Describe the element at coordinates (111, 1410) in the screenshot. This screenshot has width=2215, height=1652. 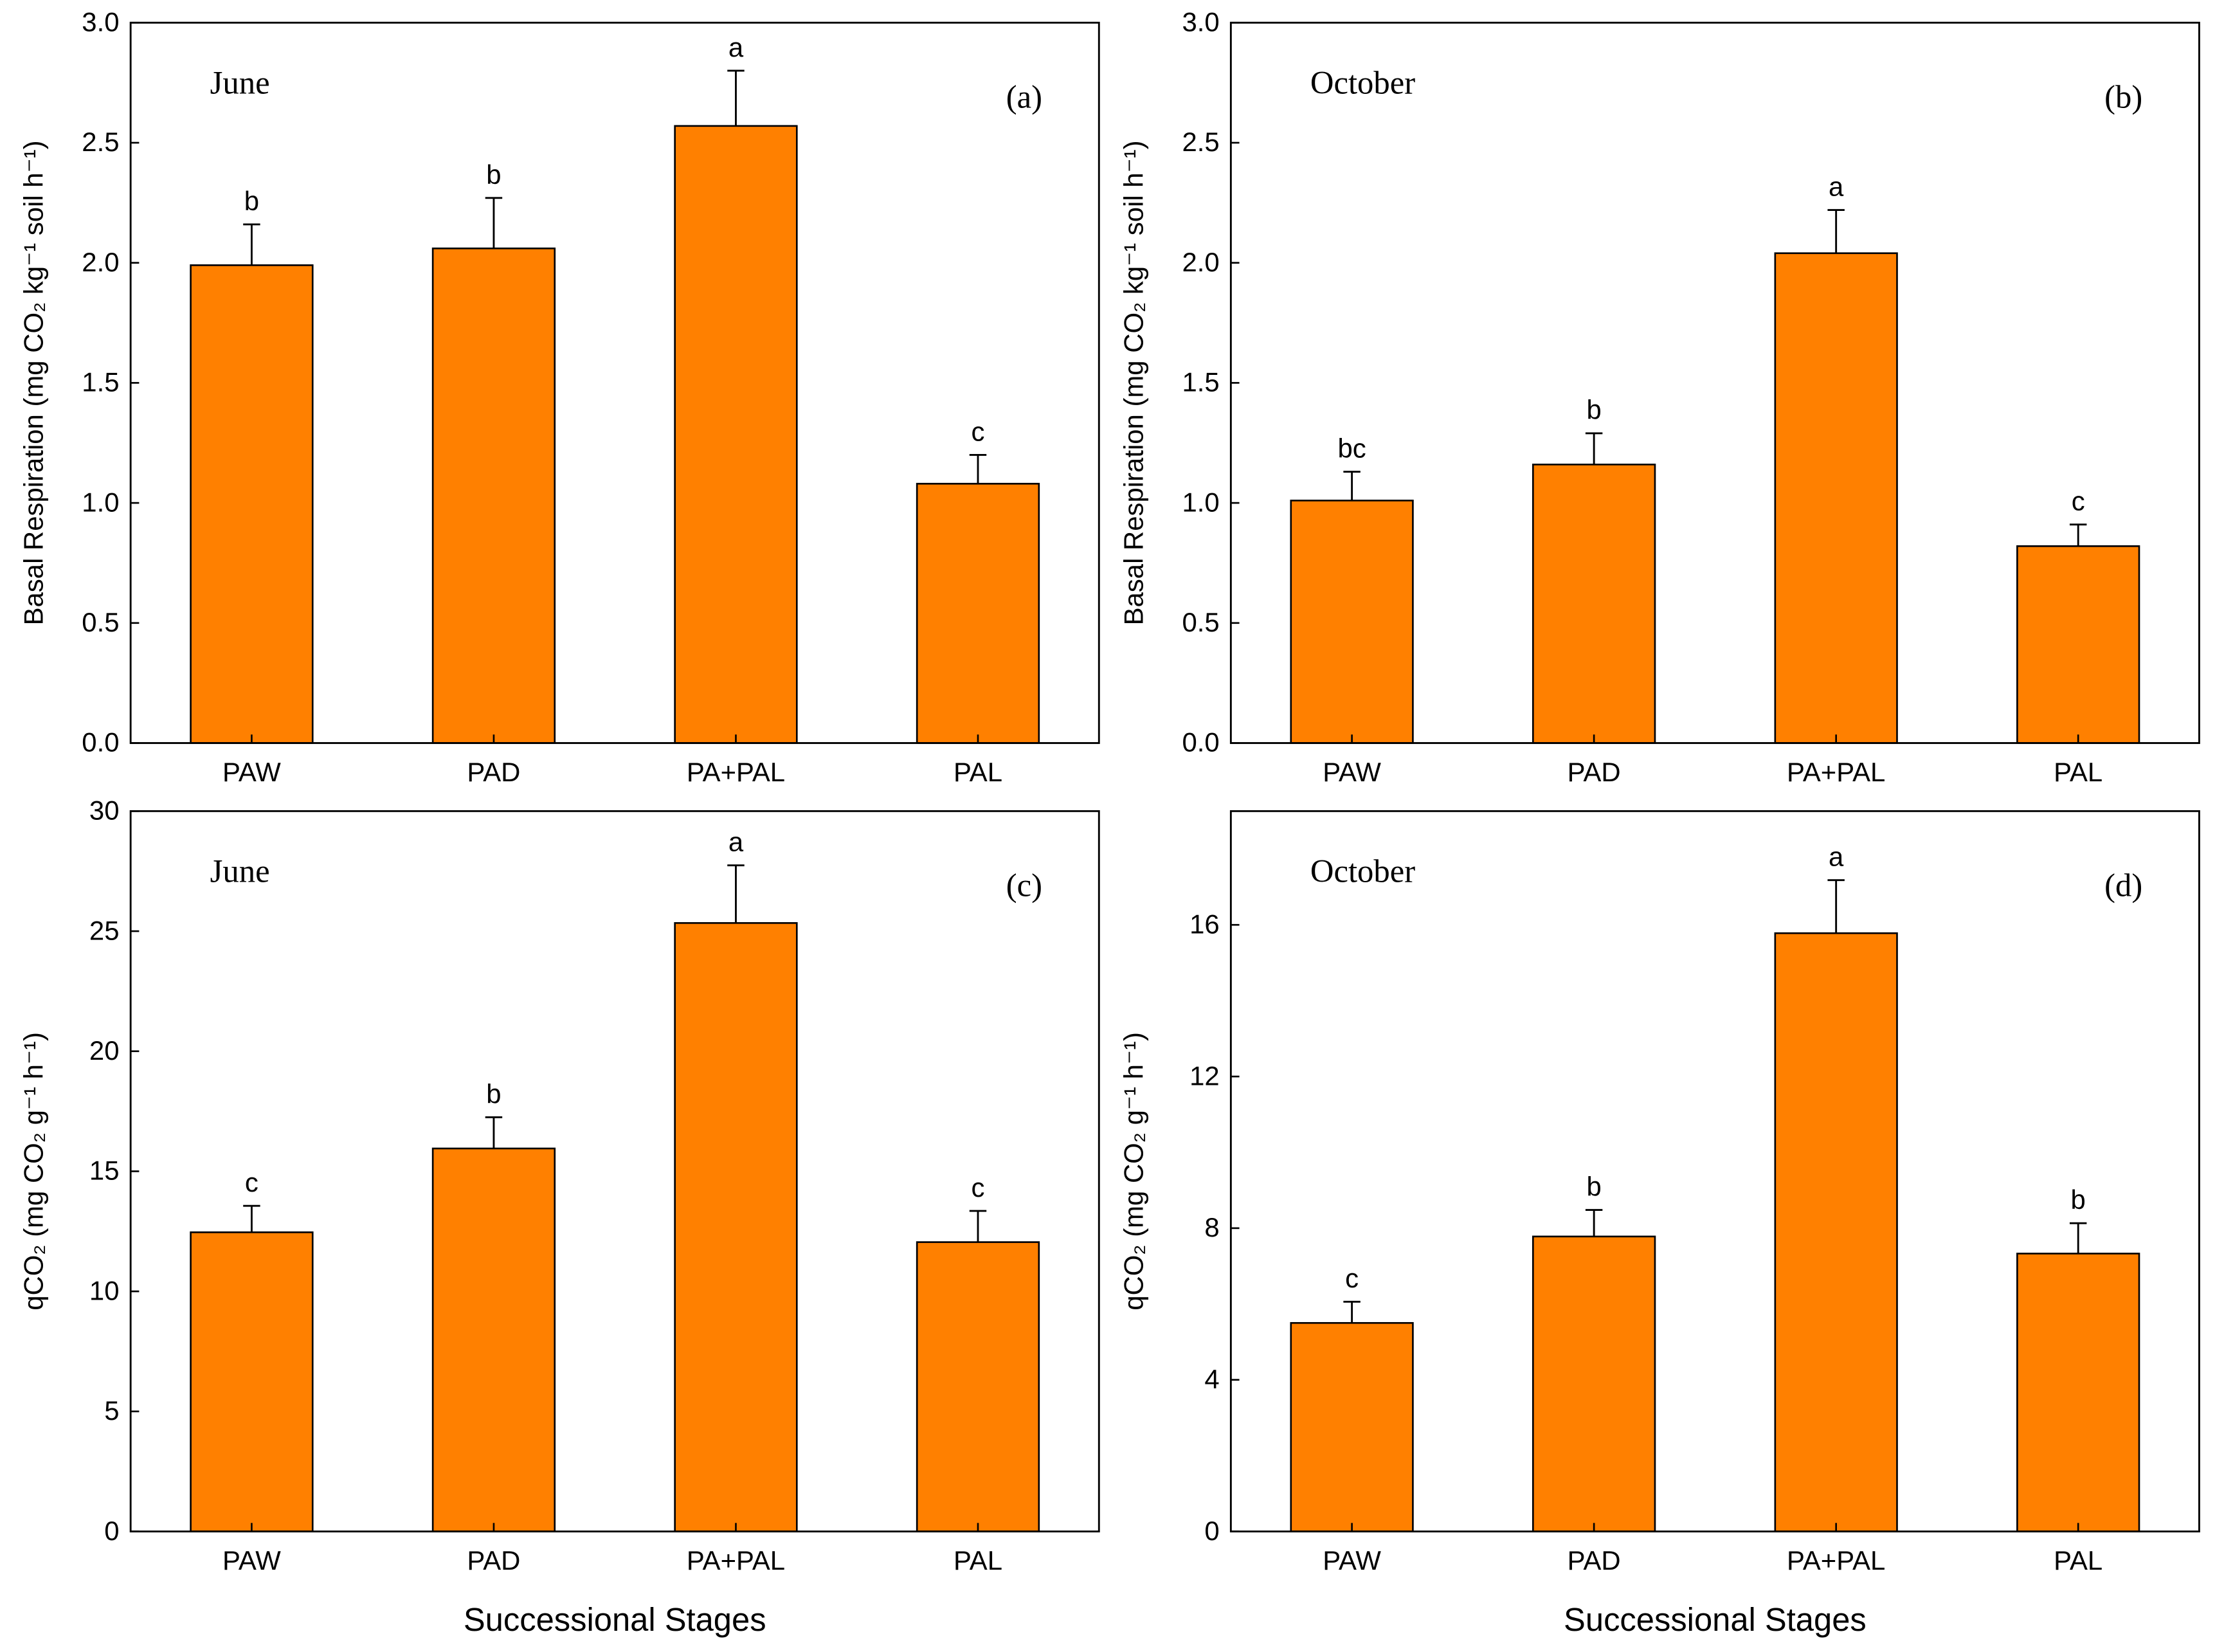
I see `y-tick-label: 5` at that location.